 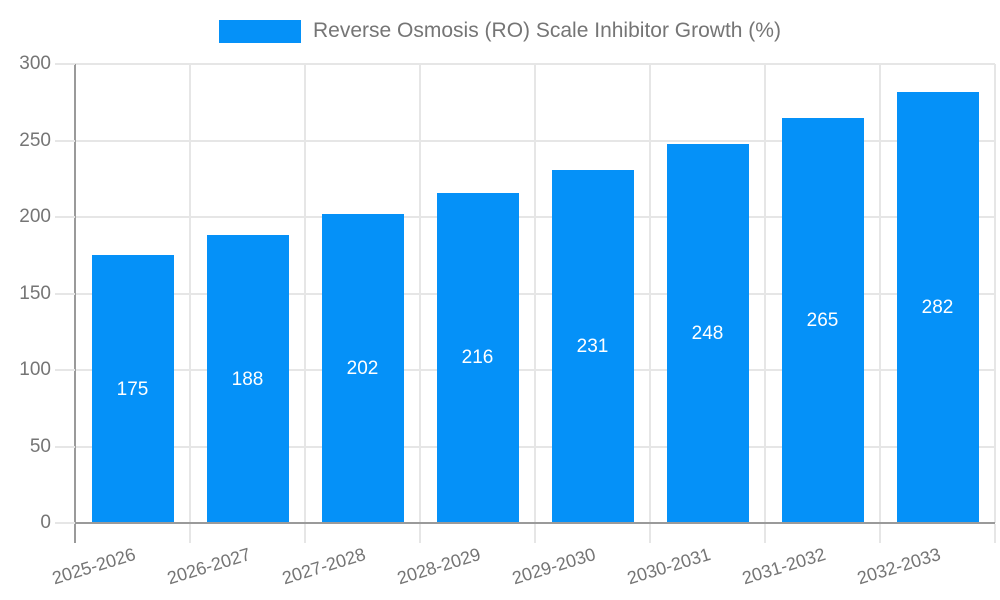 I want to click on y-axis-tick-label: 300, so click(x=35, y=63).